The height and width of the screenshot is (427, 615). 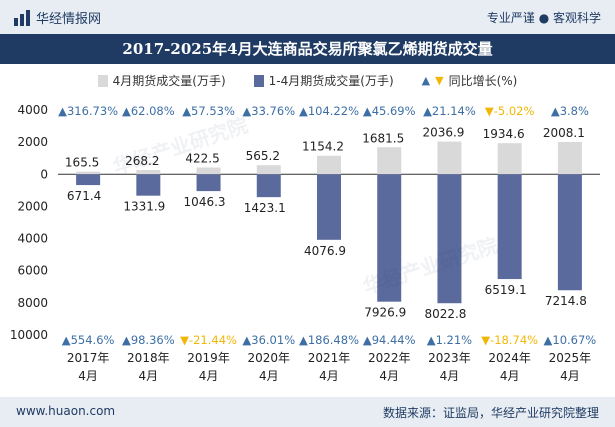 I want to click on x-tick-year: 2018年, so click(x=148, y=358).